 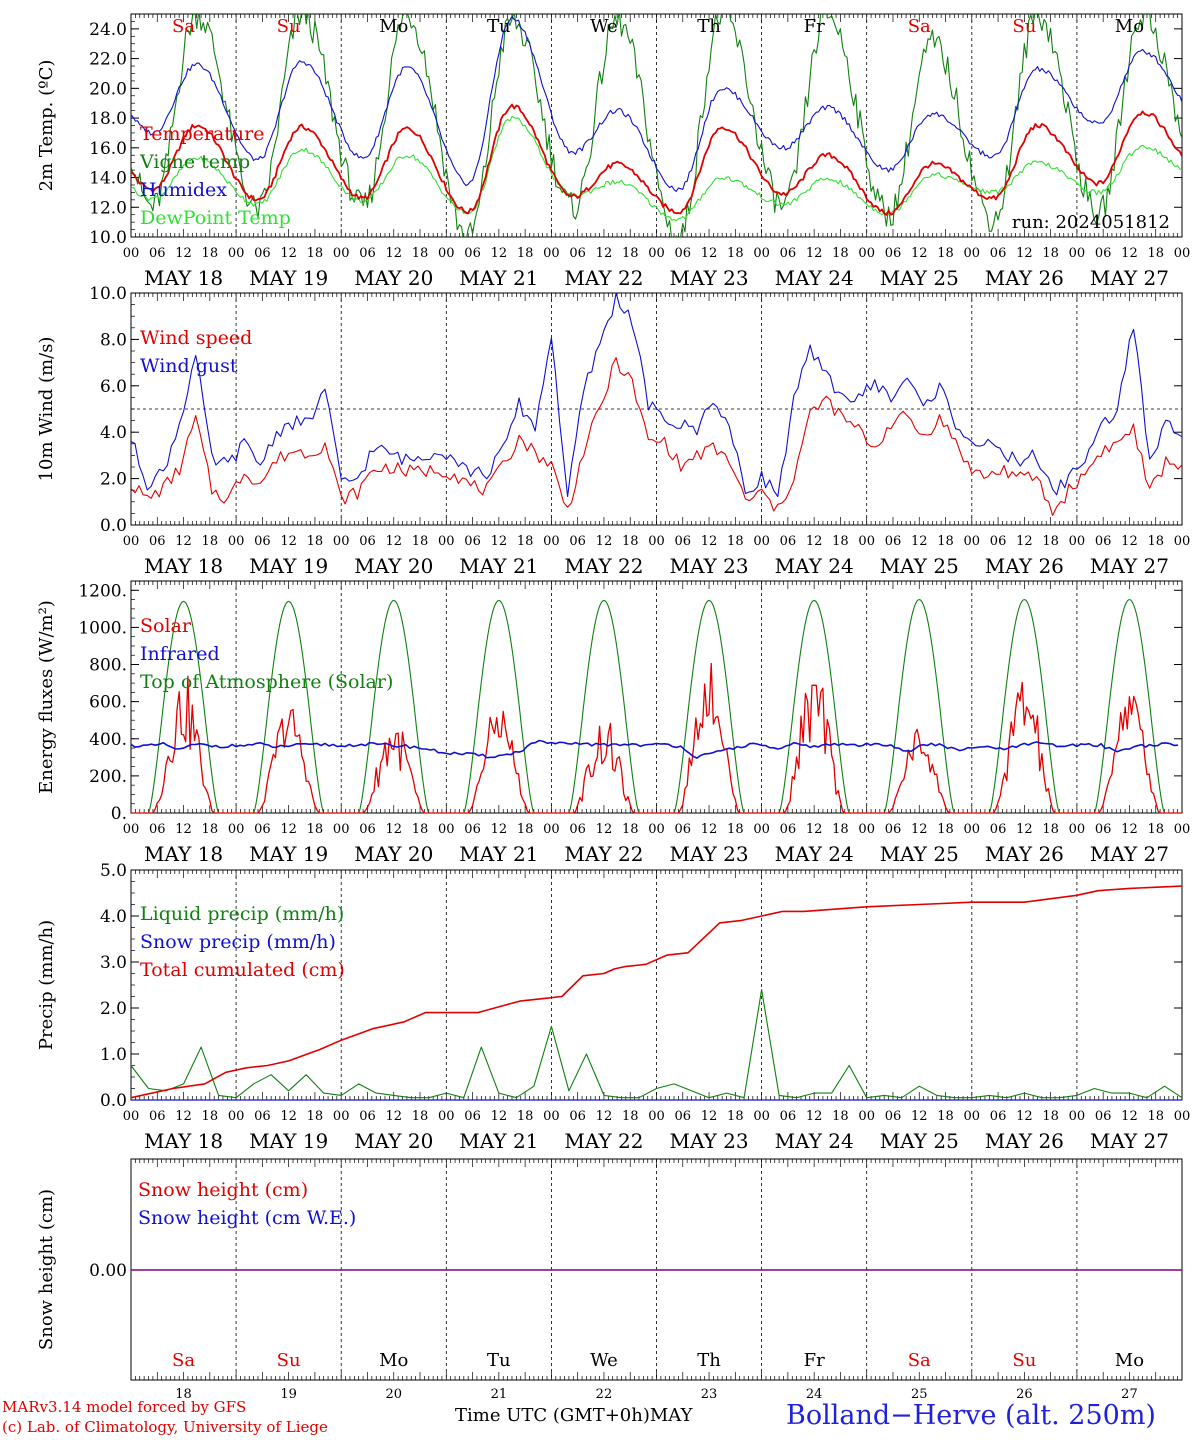 What do you see at coordinates (166, 626) in the screenshot?
I see `legend-entry: Solar` at bounding box center [166, 626].